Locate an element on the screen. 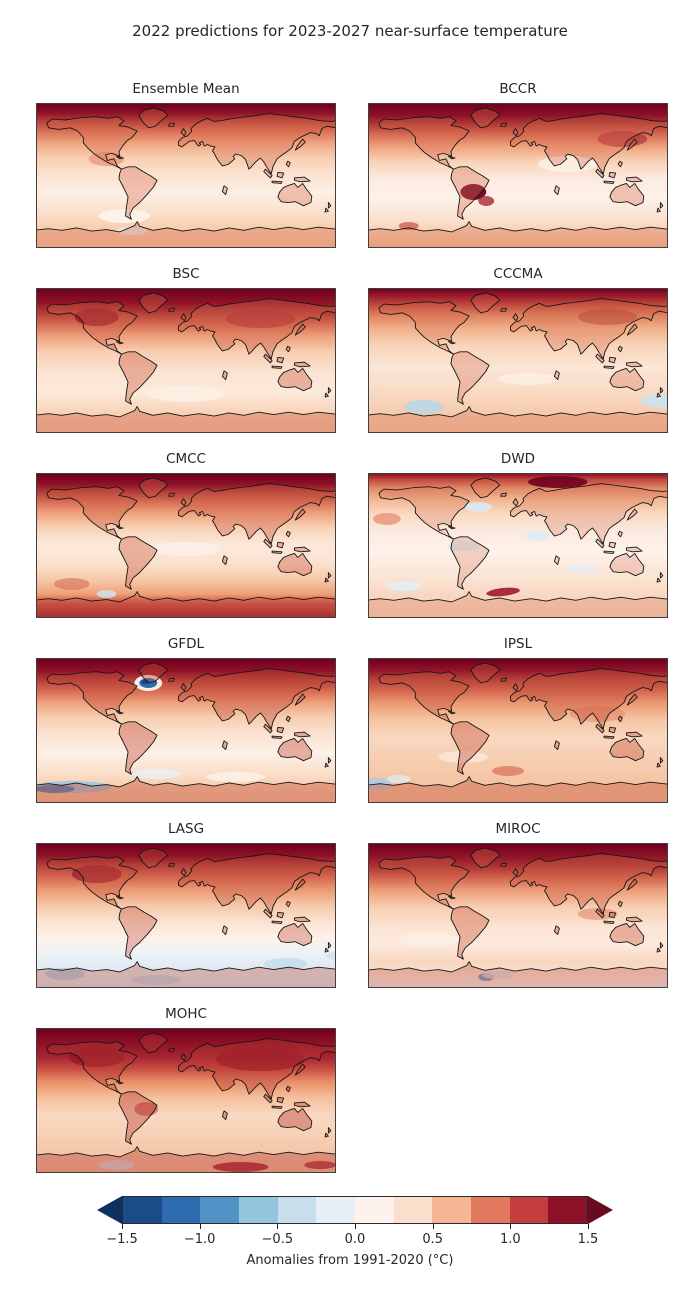  panel-ipsl: IPSL is located at coordinates (518, 718).